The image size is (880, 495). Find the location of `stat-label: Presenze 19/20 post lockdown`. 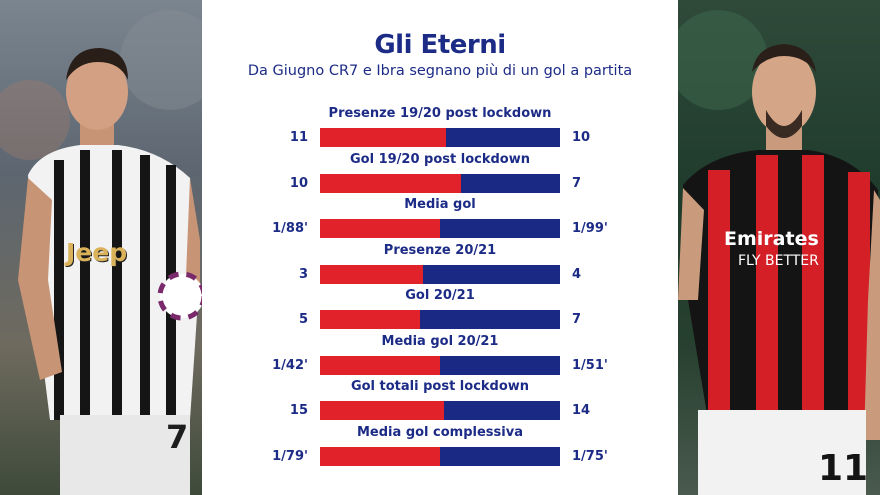

stat-label: Presenze 19/20 post lockdown is located at coordinates (440, 113).